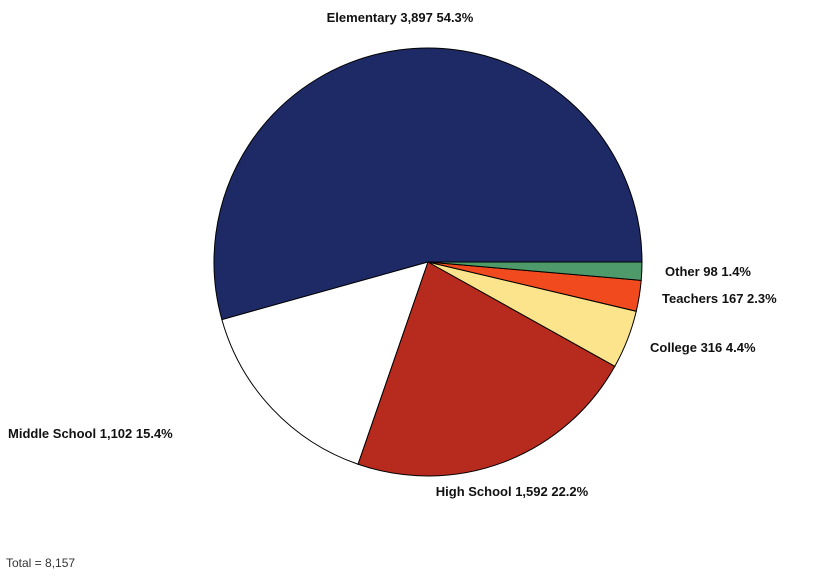 The height and width of the screenshot is (579, 835). I want to click on pie-slice-high-school, so click(486, 369).